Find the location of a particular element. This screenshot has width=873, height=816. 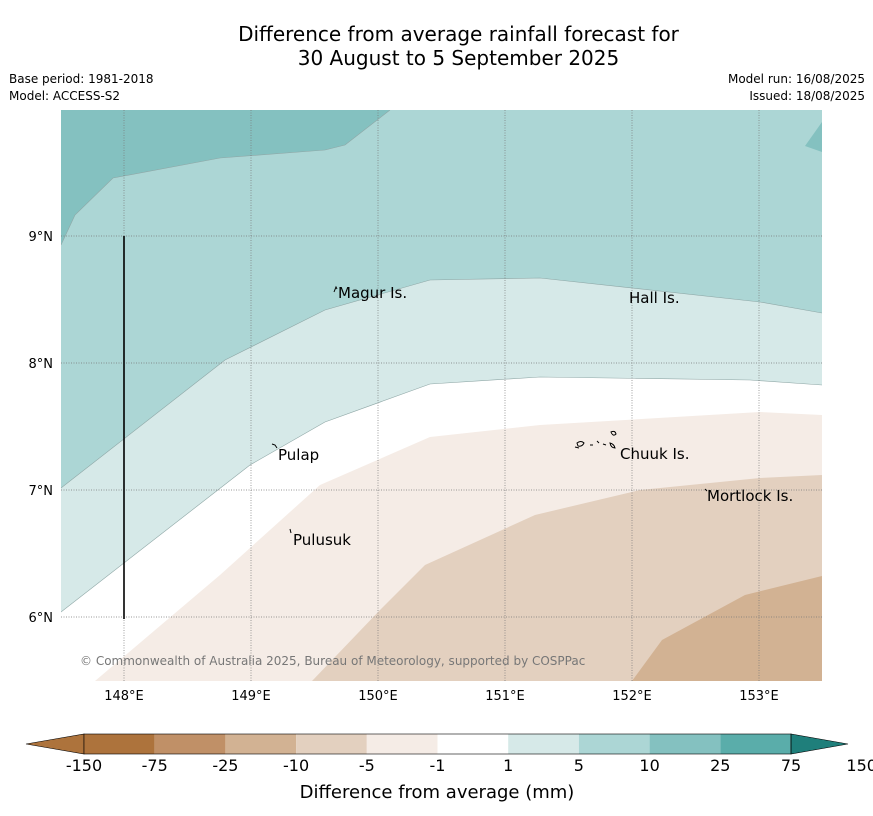

meta-right: Model run: 16/08/2025 Issued: 18/08/2025 is located at coordinates (796, 88).